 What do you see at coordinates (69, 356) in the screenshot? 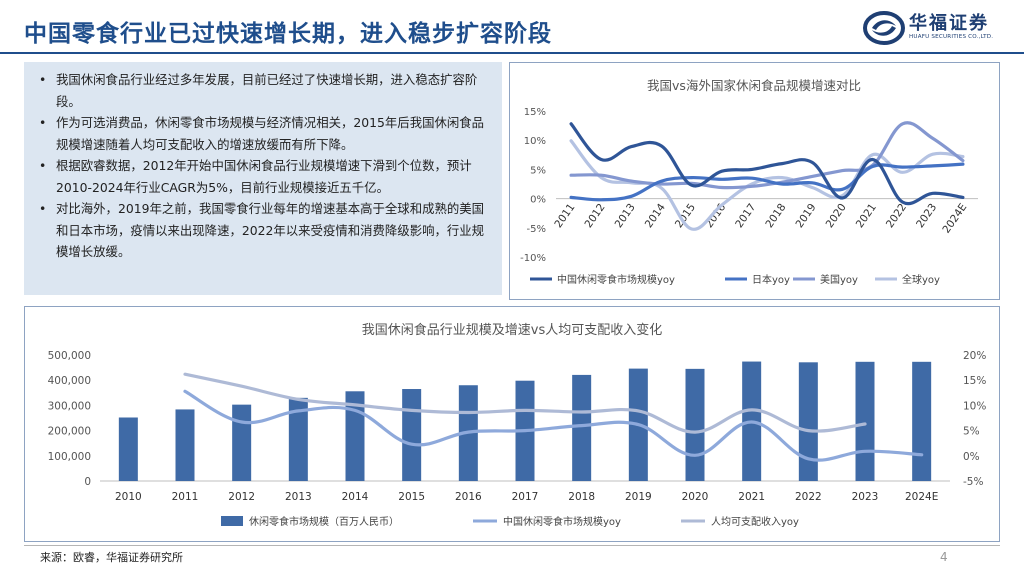
I see `y-left-tick-label: 500,000` at bounding box center [69, 356].